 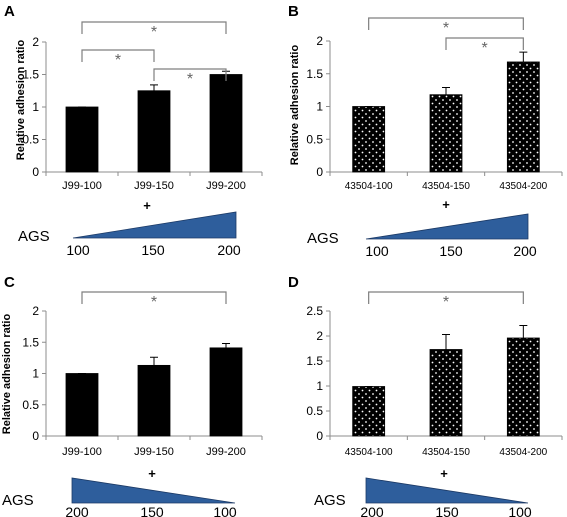 What do you see at coordinates (9, 282) in the screenshot?
I see `panel-label-c: C` at bounding box center [9, 282].